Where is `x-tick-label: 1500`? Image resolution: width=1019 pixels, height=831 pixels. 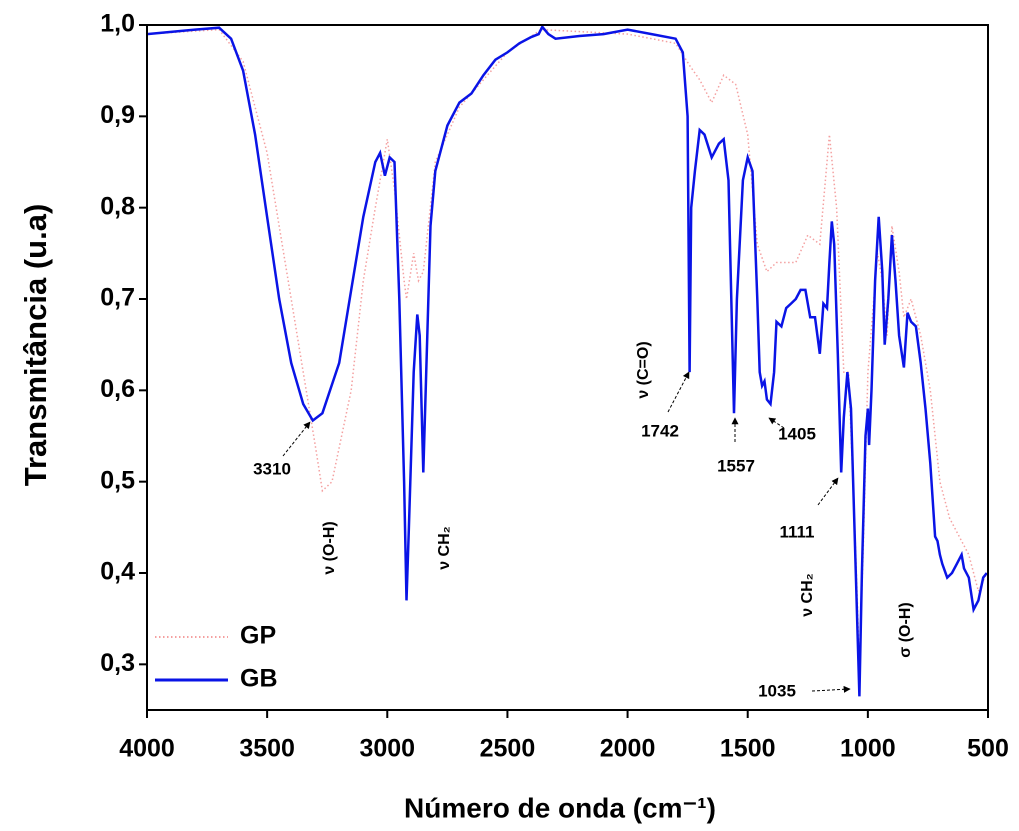
x-tick-label: 1500 is located at coordinates (748, 749).